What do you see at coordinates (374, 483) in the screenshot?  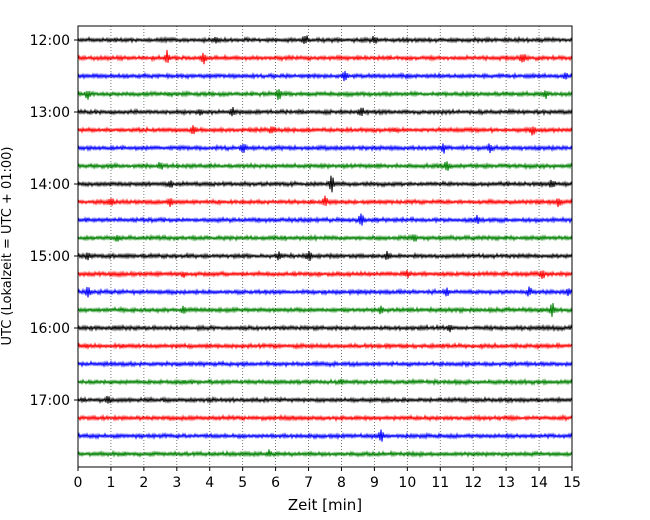 I see `x-tick-label: 9` at bounding box center [374, 483].